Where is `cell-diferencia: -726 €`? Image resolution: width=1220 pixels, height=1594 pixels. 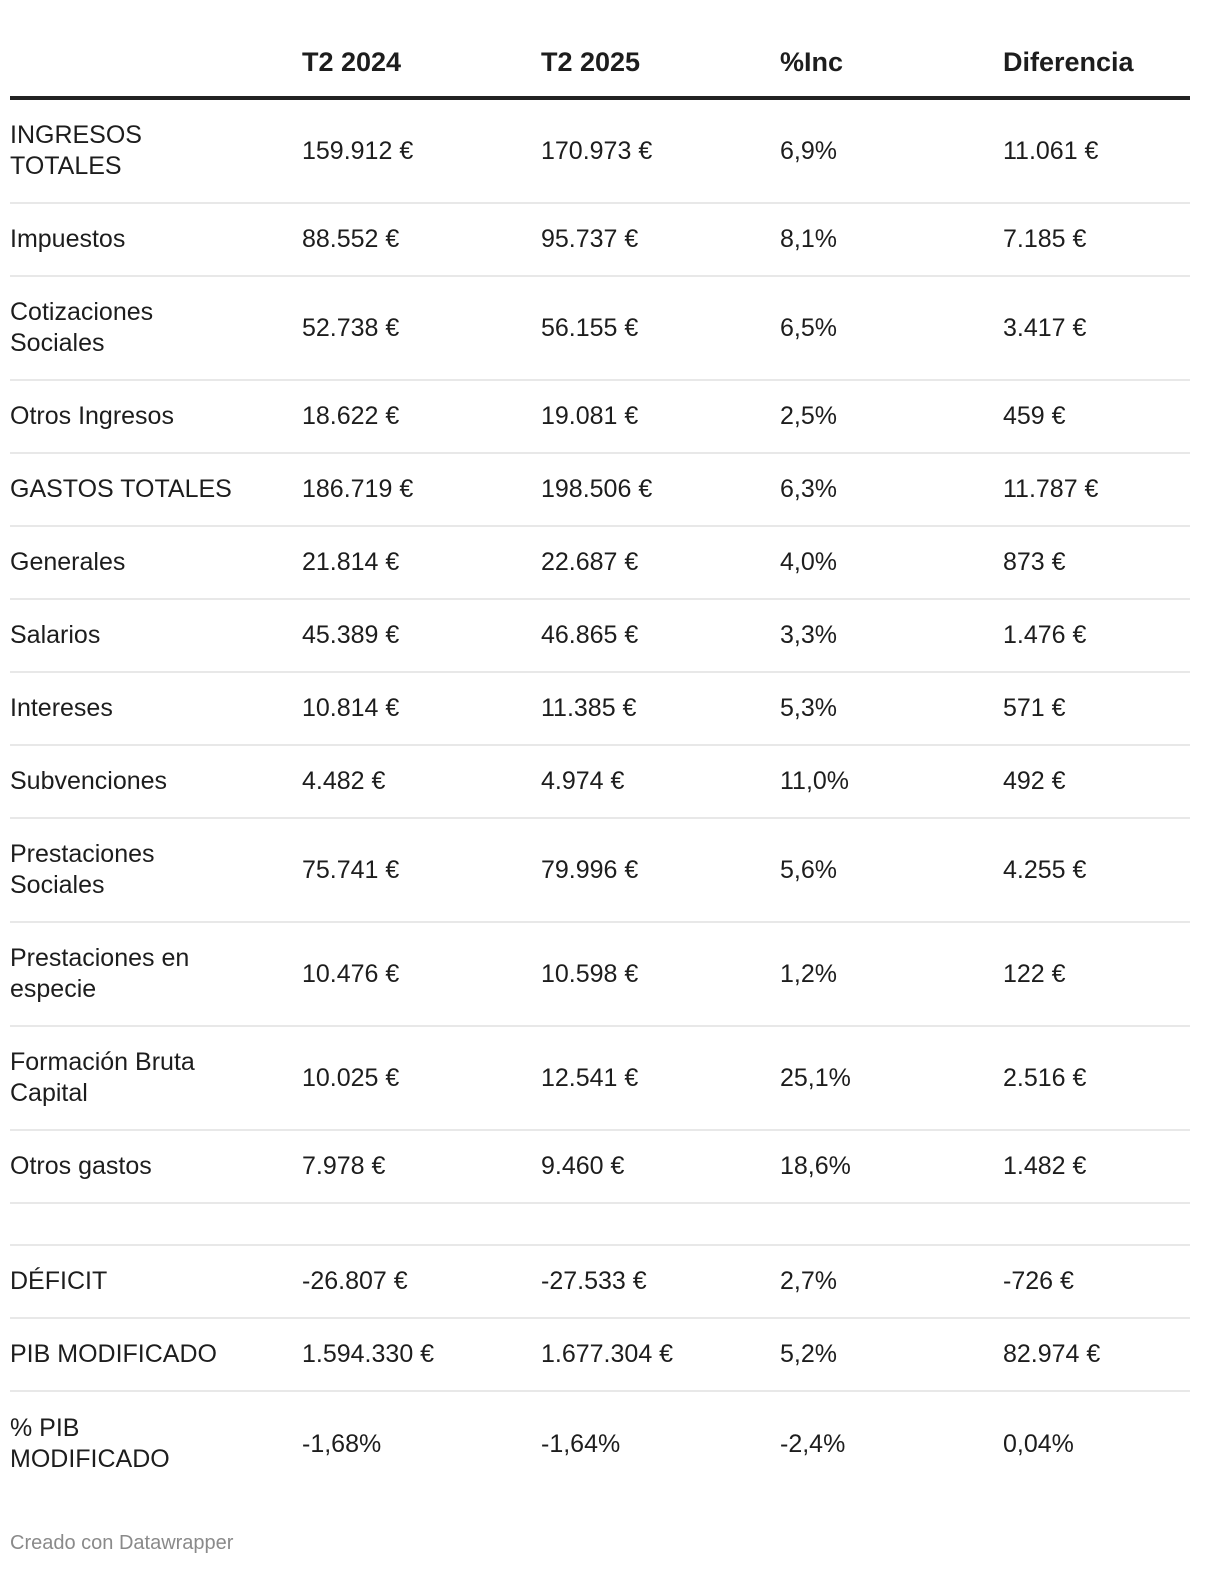 cell-diferencia: -726 € is located at coordinates (1038, 1281).